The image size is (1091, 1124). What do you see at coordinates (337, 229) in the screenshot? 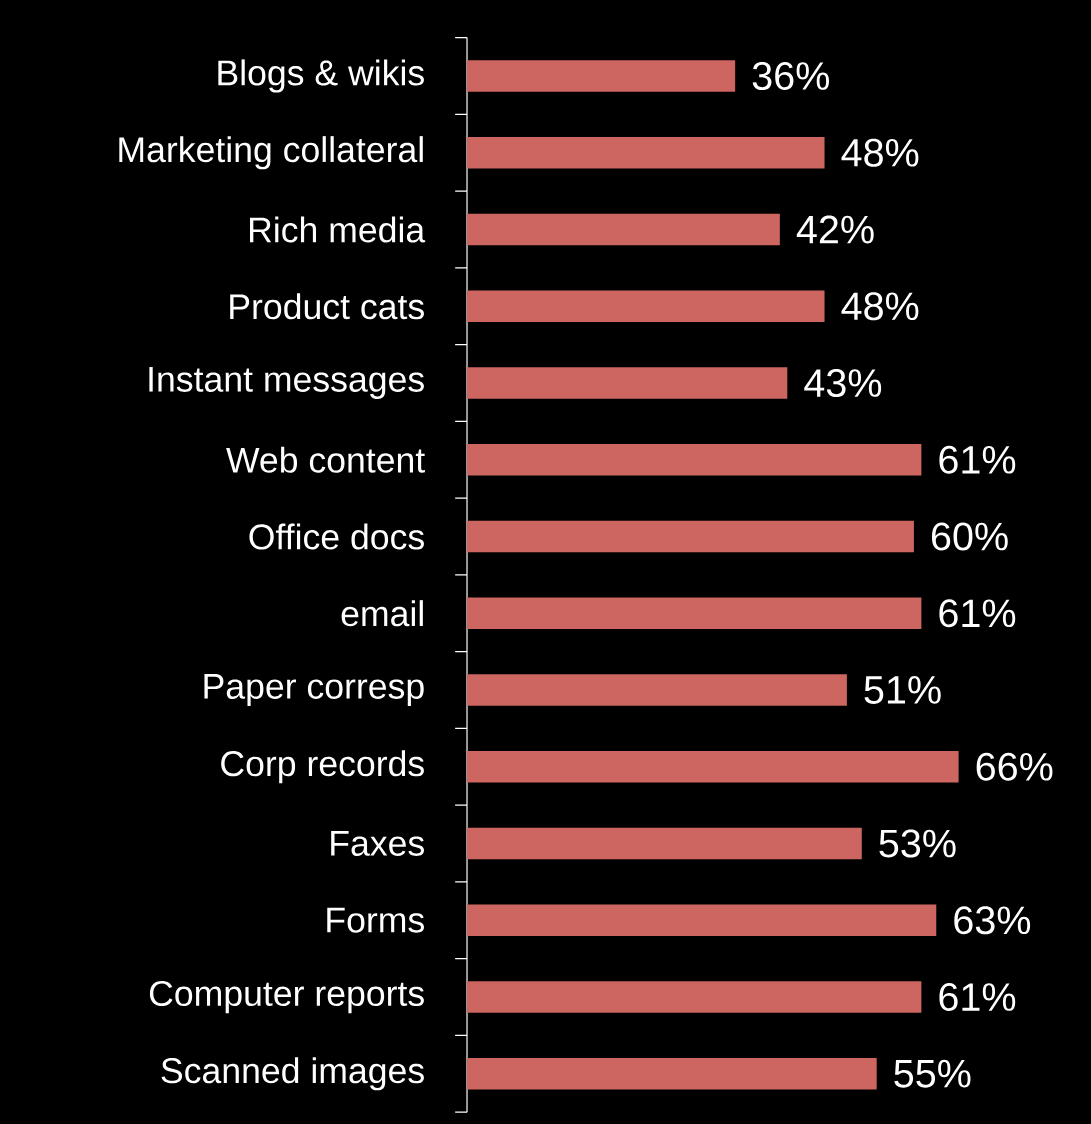
I see `y-tick-label: Rich media` at bounding box center [337, 229].